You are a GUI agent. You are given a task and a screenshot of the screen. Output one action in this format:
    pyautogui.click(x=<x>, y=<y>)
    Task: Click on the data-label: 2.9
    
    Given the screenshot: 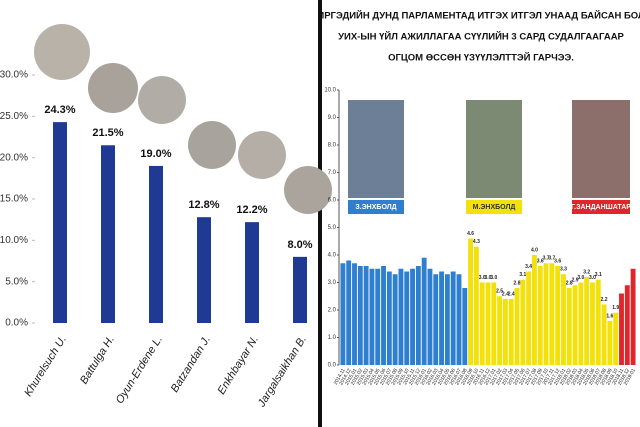 What is the action you would take?
    pyautogui.click(x=575, y=281)
    